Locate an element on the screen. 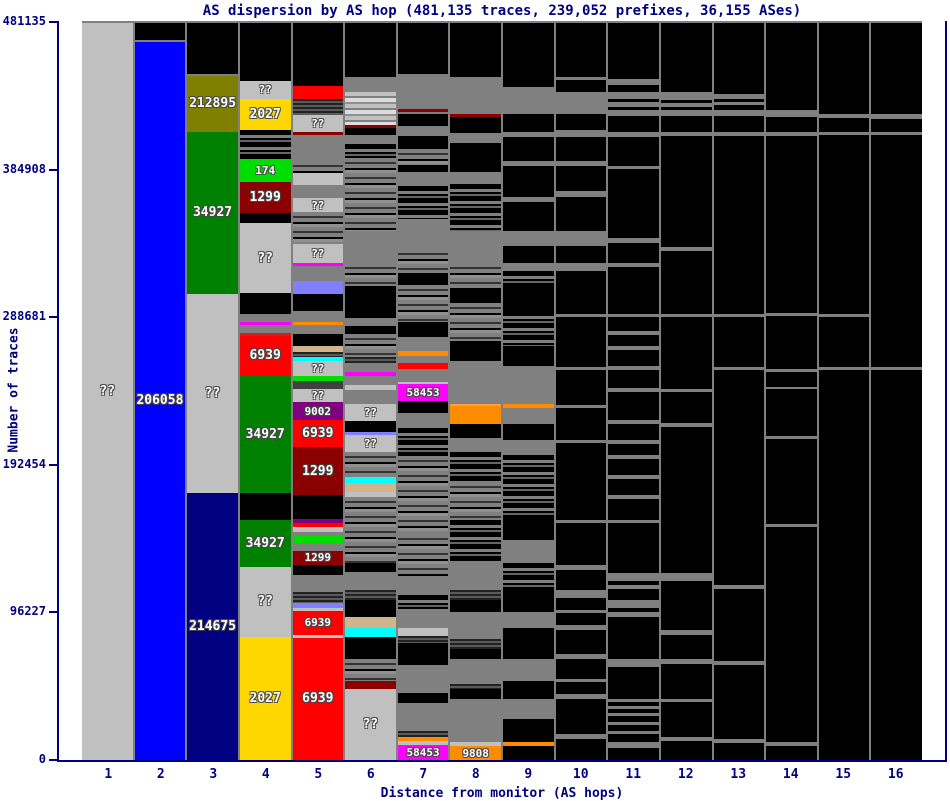  x-tick-label: 7 is located at coordinates (423, 774).